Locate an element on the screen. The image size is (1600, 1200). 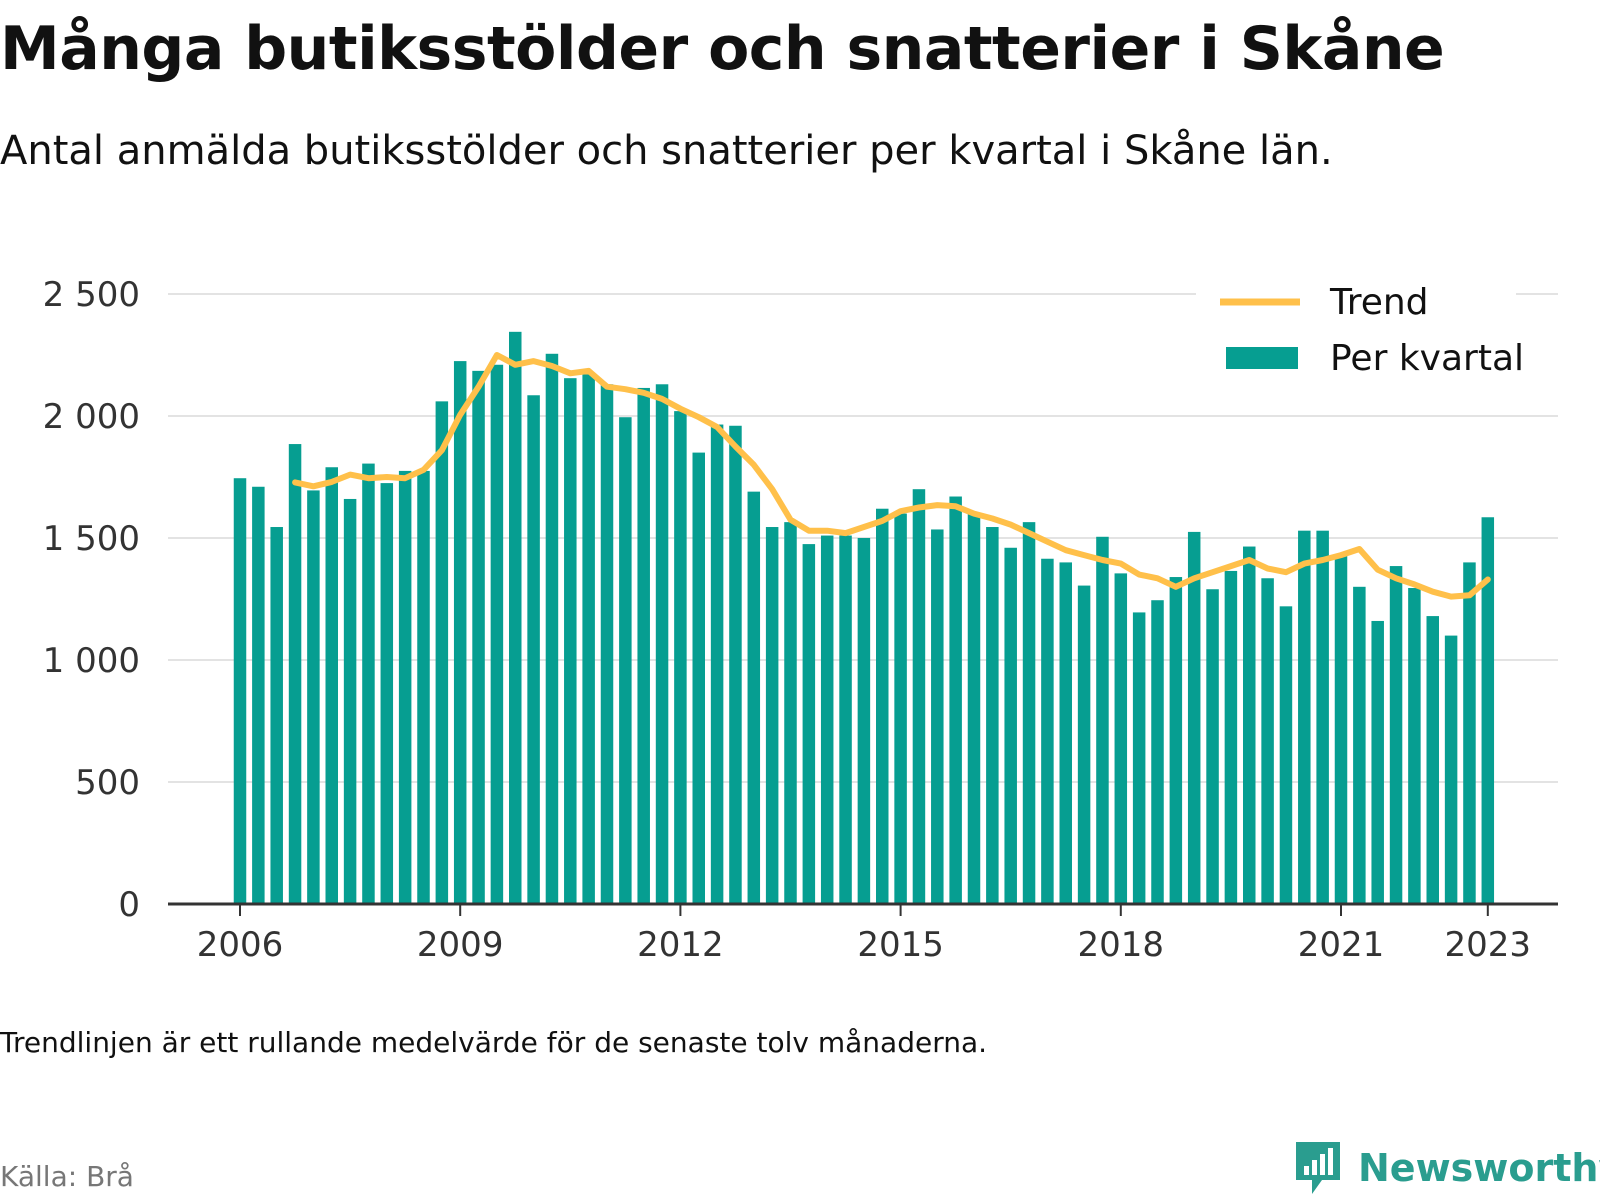
brand-logo: Newsworthy is located at coordinates (1446, 1168).